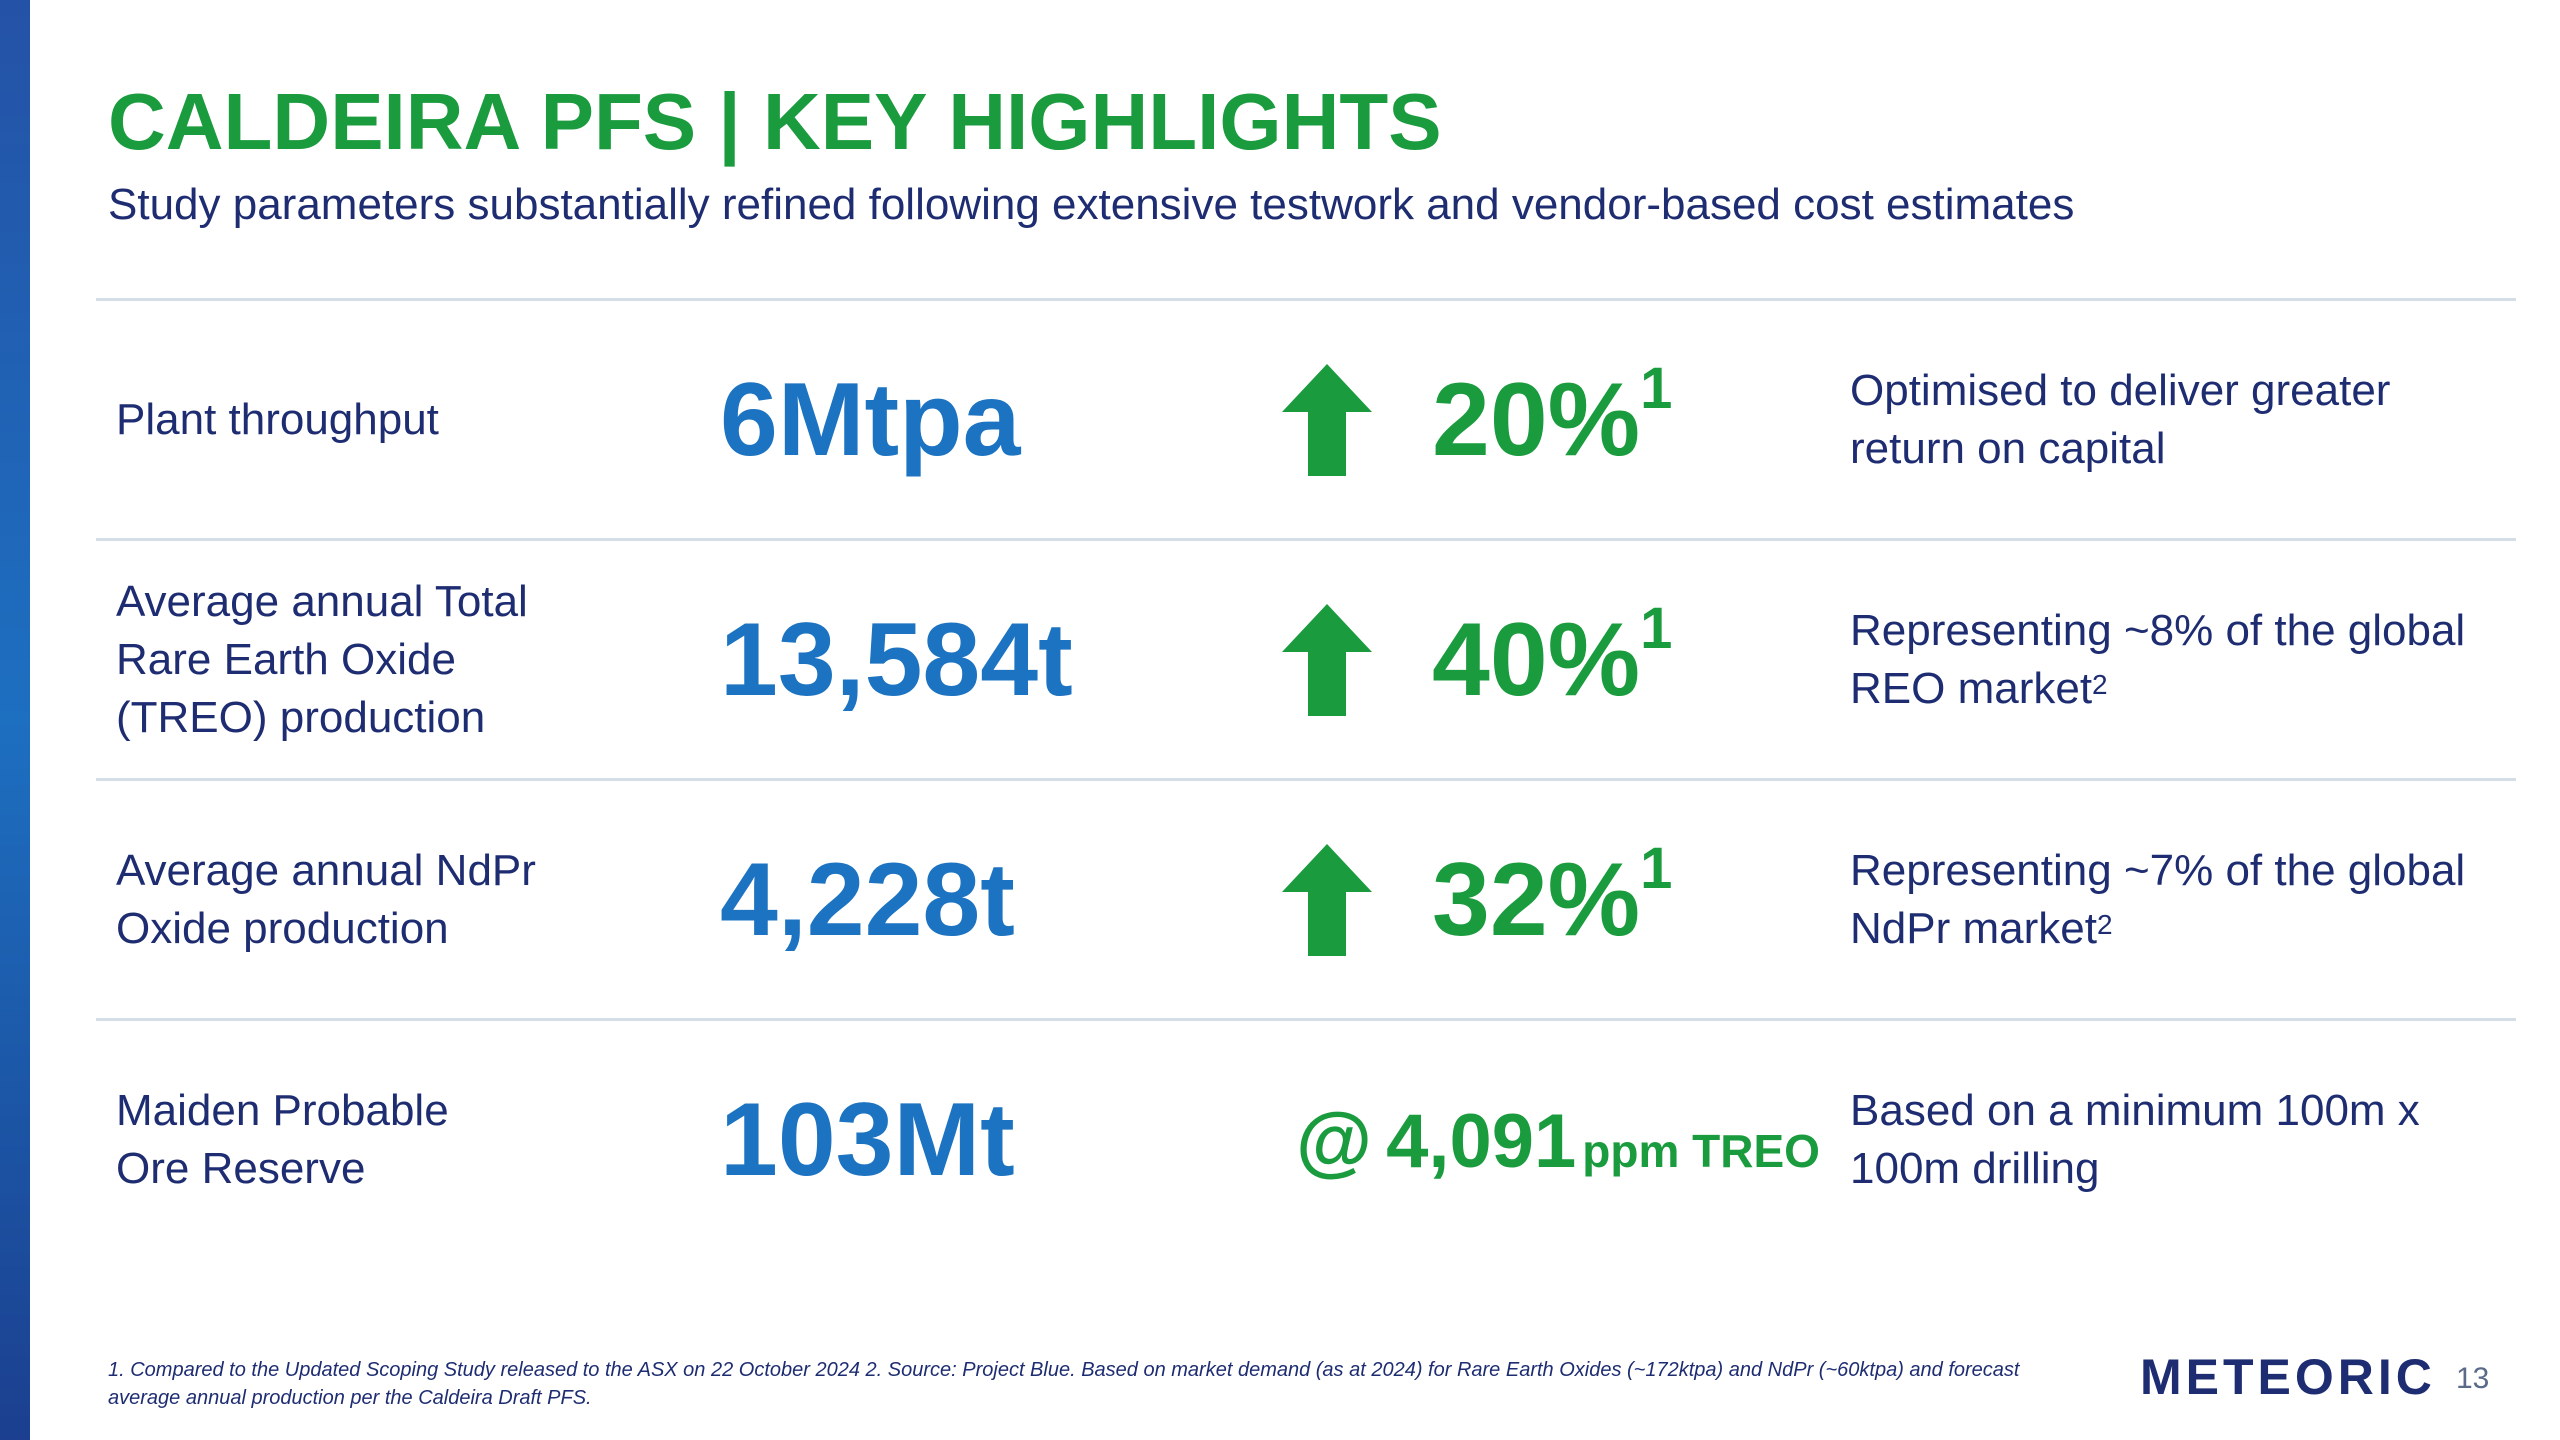 The height and width of the screenshot is (1440, 2560). I want to click on row-label: Maiden Probable Ore Reserve, so click(282, 1139).